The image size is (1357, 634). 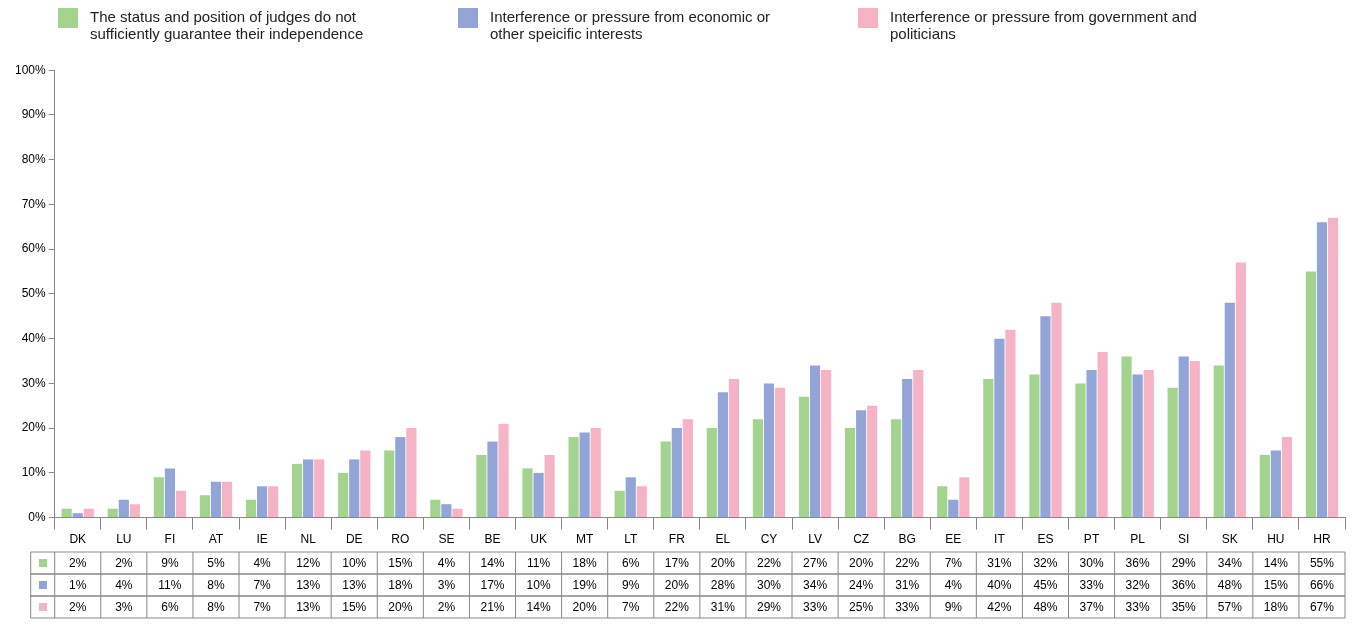 What do you see at coordinates (216, 607) in the screenshot?
I see `data-label: 8%` at bounding box center [216, 607].